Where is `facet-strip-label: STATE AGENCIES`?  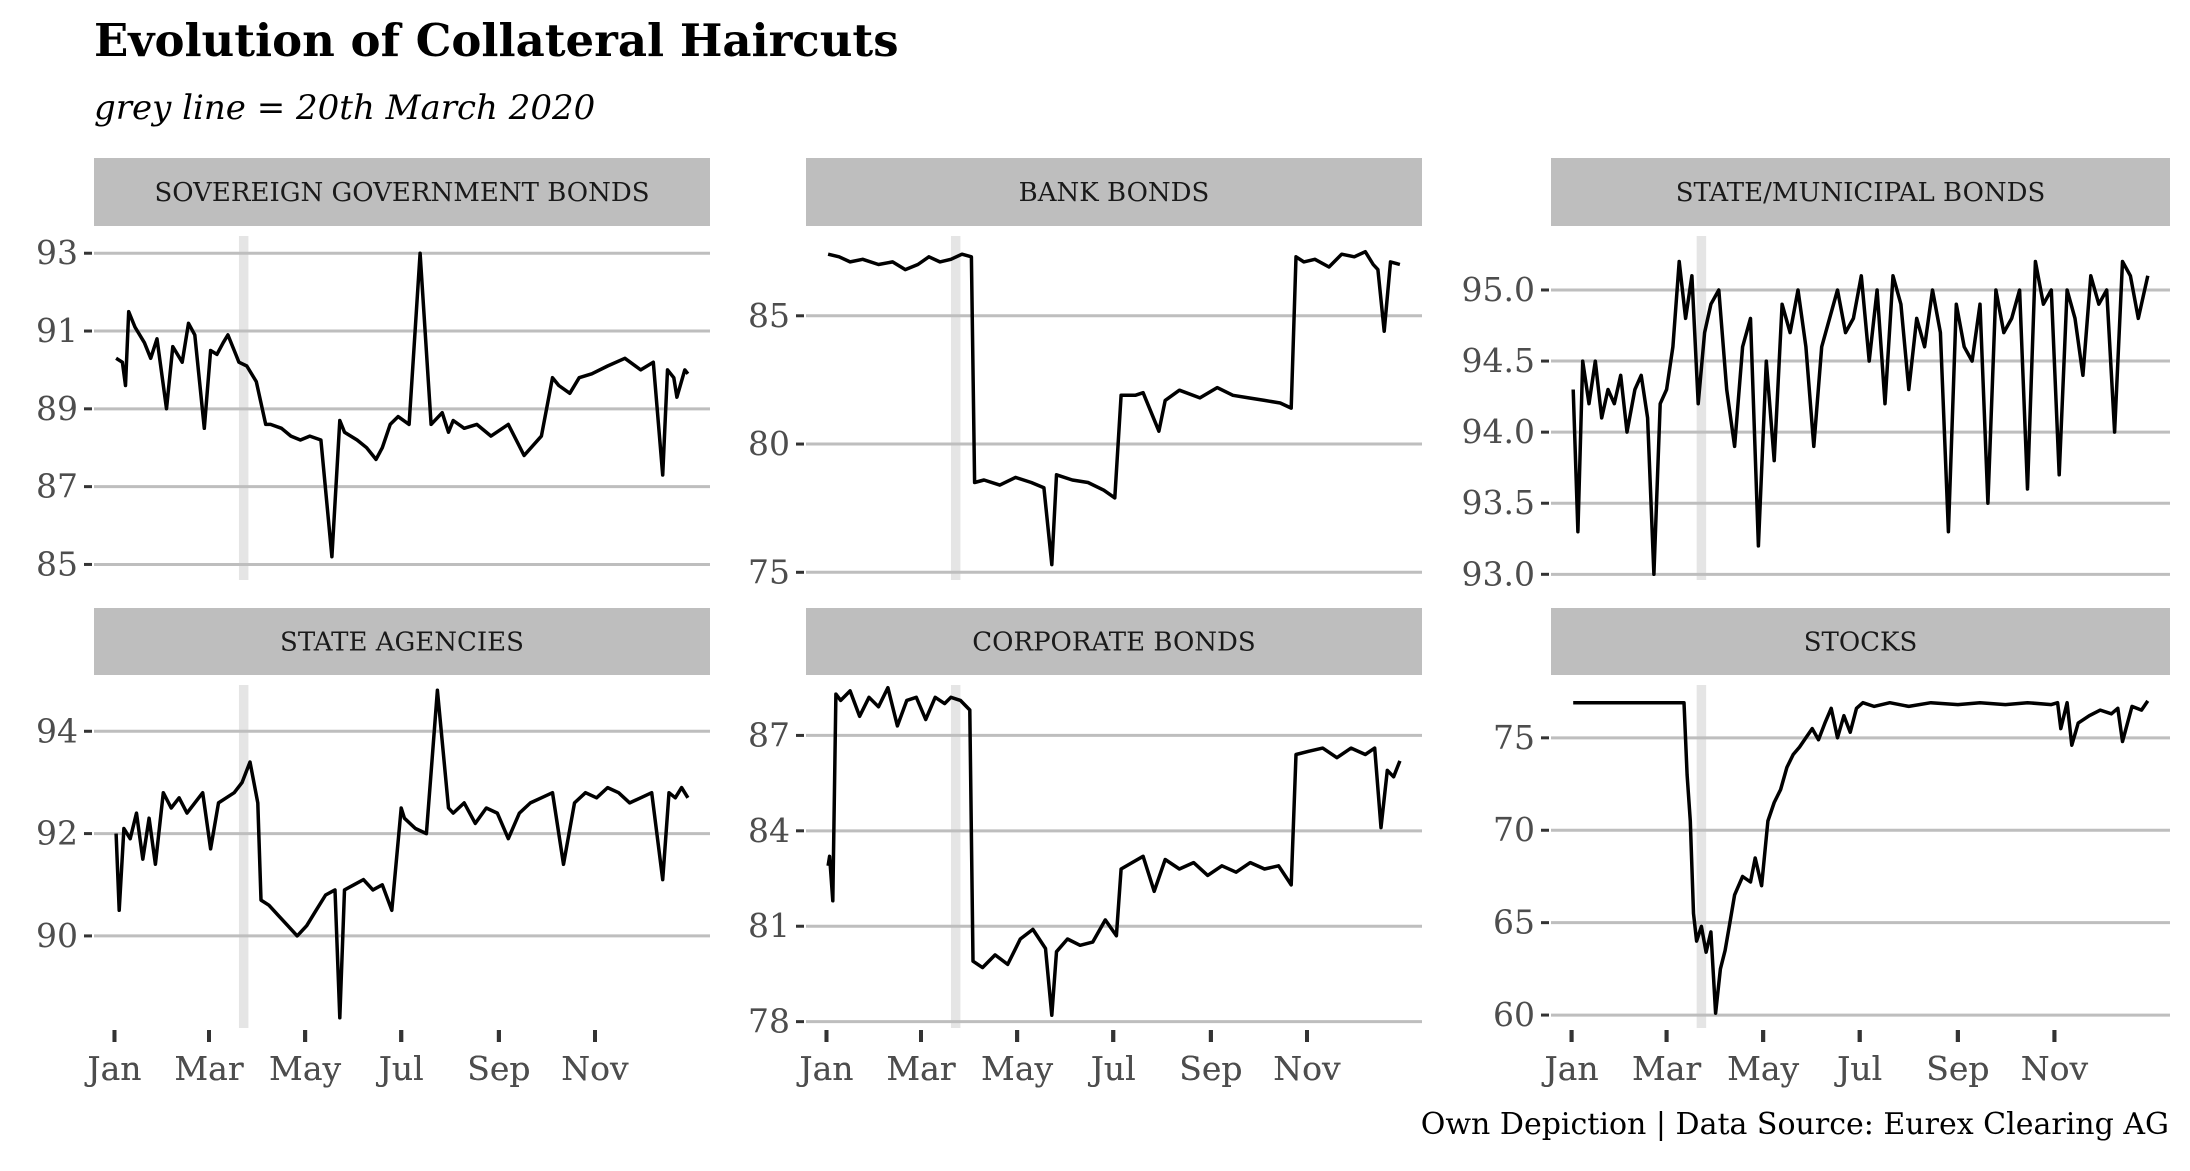 facet-strip-label: STATE AGENCIES is located at coordinates (402, 643).